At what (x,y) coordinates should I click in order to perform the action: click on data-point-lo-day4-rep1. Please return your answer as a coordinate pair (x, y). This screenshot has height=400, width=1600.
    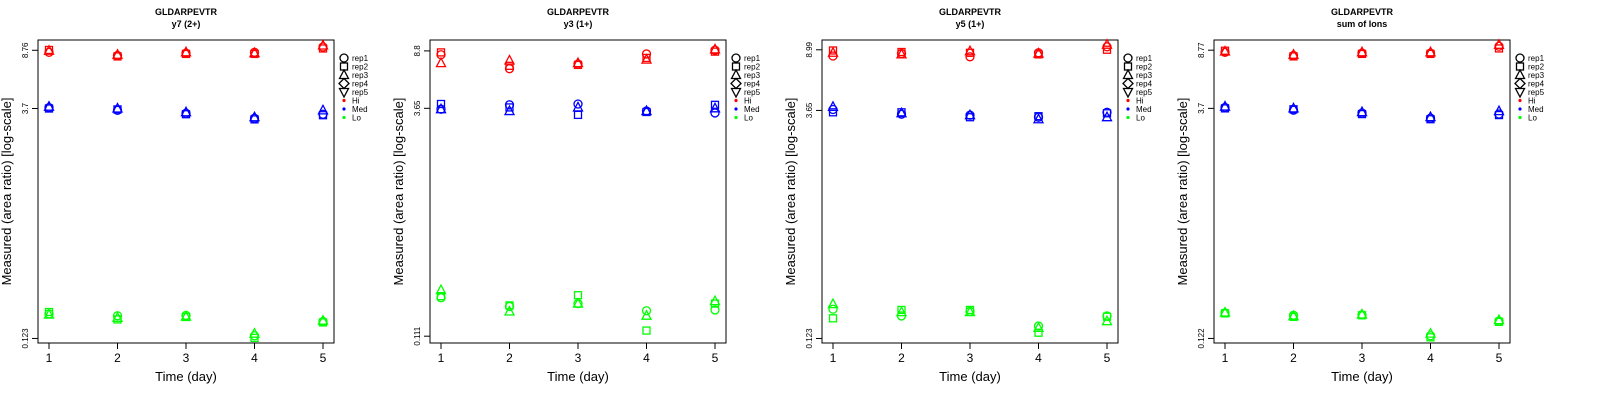
    Looking at the image, I should click on (646, 311).